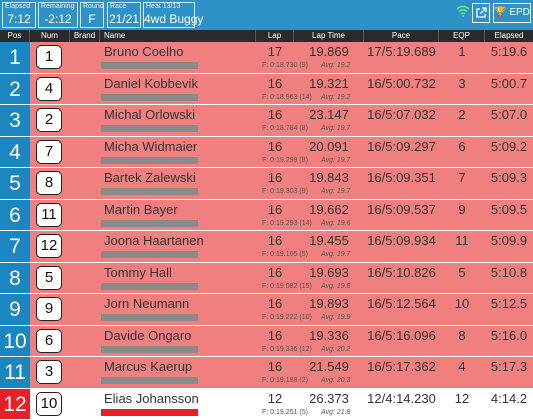 The image size is (533, 420). Describe the element at coordinates (148, 366) in the screenshot. I see `driver-name: Marcus Kaerup` at that location.